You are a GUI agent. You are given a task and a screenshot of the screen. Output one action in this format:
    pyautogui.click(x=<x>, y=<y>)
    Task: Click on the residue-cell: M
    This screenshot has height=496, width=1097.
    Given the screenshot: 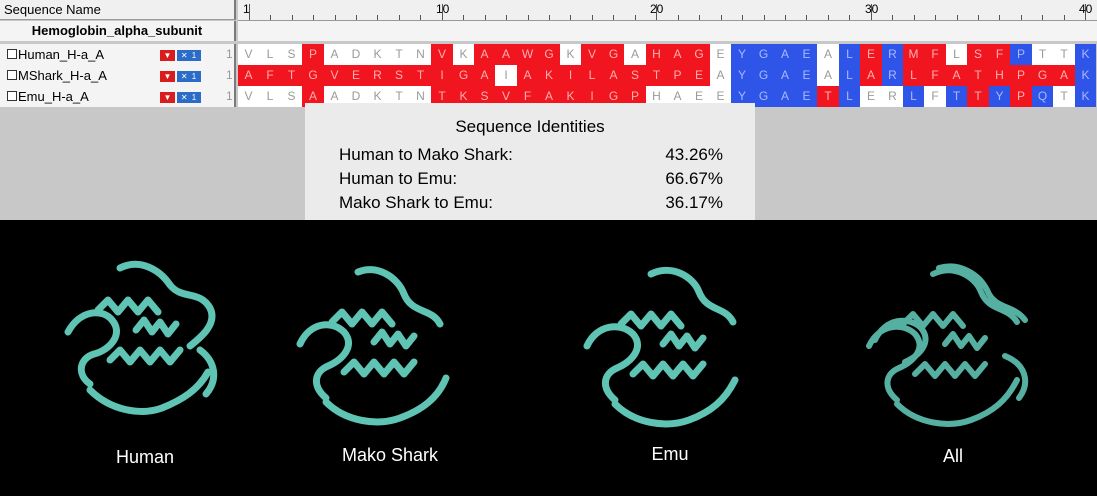 What is the action you would take?
    pyautogui.click(x=913, y=54)
    